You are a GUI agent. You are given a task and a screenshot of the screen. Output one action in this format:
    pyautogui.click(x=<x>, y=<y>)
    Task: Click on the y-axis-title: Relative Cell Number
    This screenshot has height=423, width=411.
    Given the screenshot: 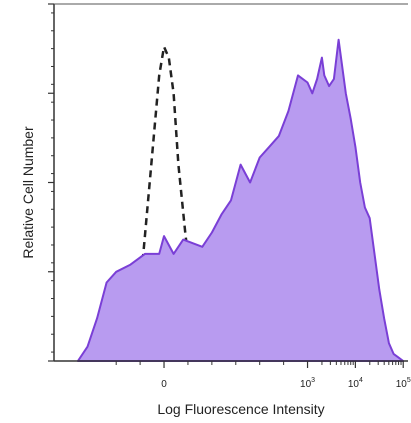 What is the action you would take?
    pyautogui.click(x=28, y=192)
    